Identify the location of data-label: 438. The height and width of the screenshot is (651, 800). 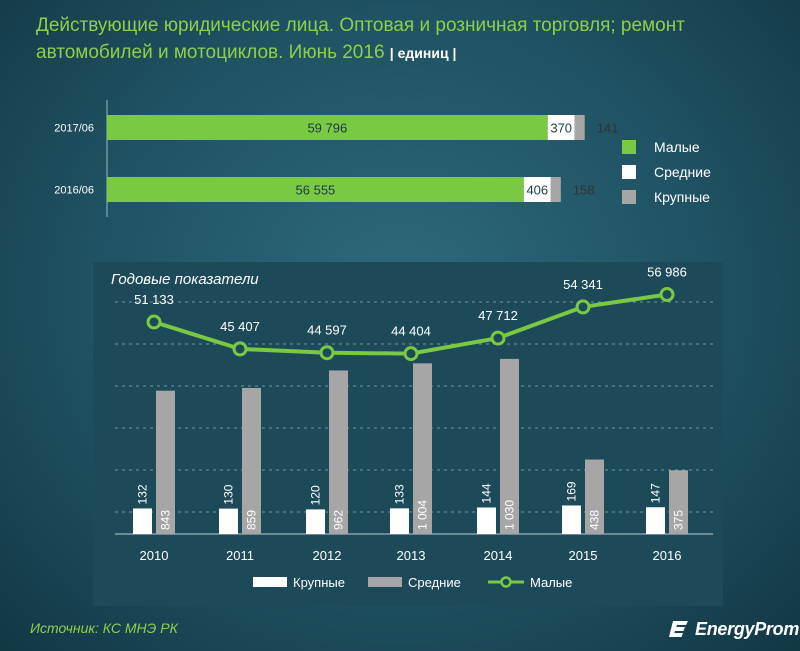
(595, 520).